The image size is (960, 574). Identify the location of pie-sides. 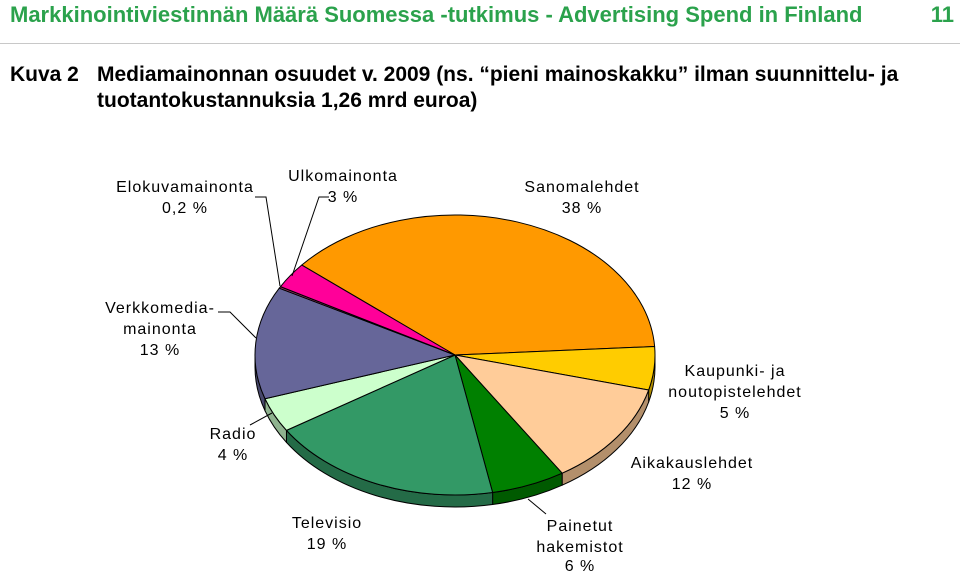
(455, 431).